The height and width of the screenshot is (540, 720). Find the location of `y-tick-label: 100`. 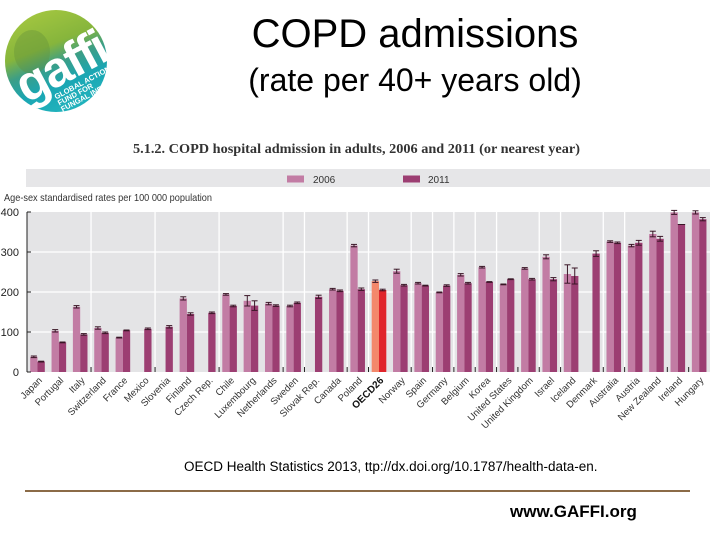

y-tick-label: 100 is located at coordinates (10, 333).